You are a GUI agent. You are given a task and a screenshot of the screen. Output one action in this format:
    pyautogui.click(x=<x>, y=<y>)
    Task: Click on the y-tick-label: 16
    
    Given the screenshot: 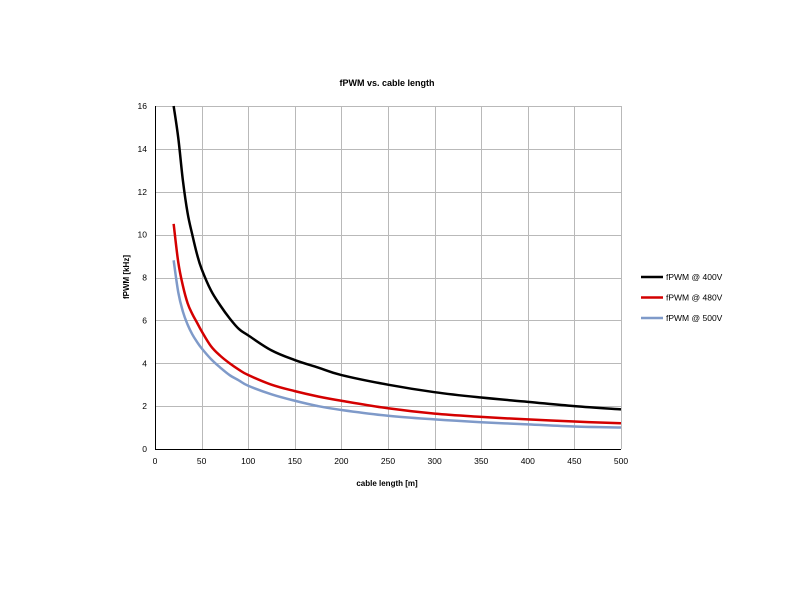 What is the action you would take?
    pyautogui.click(x=143, y=106)
    